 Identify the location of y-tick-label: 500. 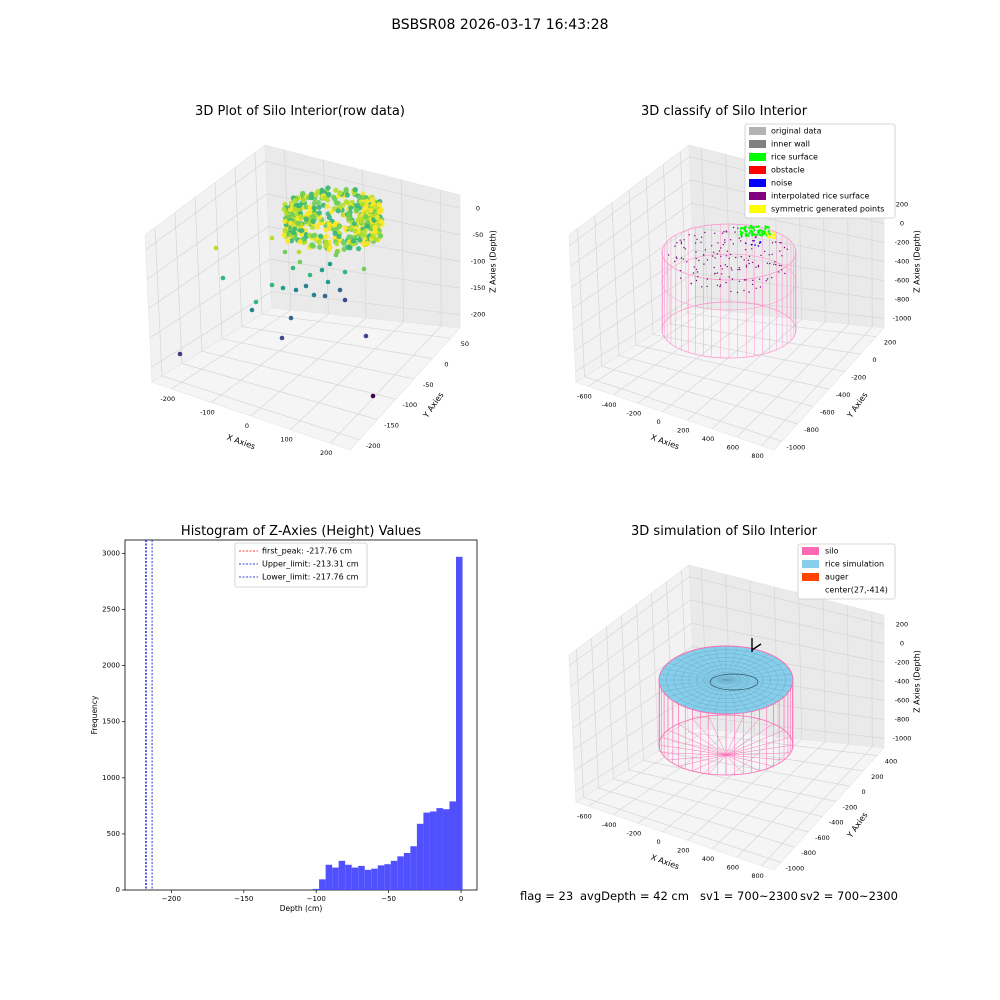
(113, 834).